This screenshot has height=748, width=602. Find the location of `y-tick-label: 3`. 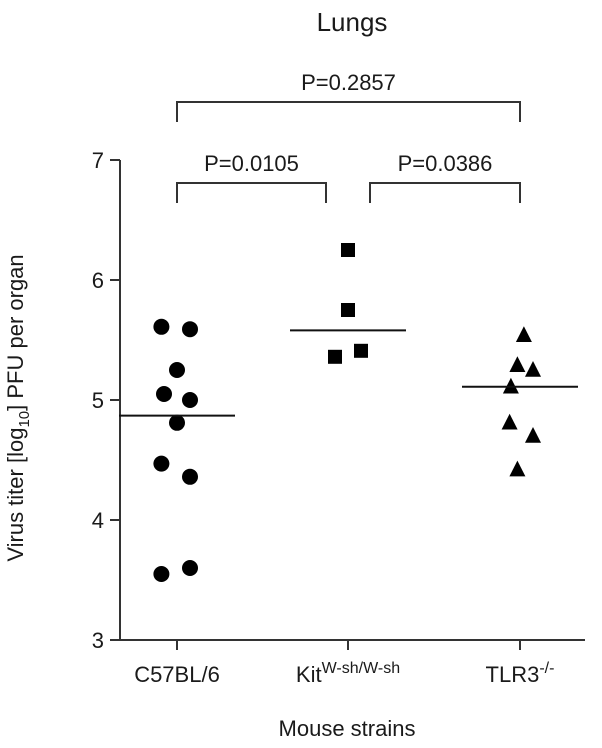

y-tick-label: 3 is located at coordinates (98, 640).